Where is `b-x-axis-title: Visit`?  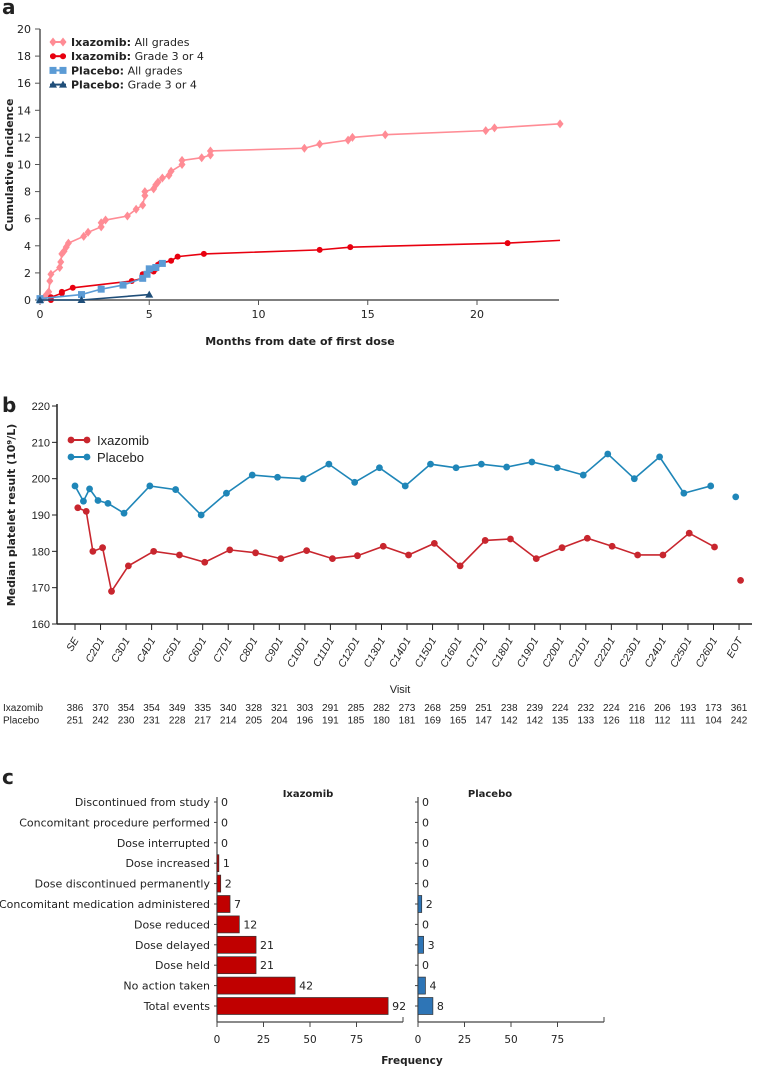
b-x-axis-title: Visit is located at coordinates (400, 690).